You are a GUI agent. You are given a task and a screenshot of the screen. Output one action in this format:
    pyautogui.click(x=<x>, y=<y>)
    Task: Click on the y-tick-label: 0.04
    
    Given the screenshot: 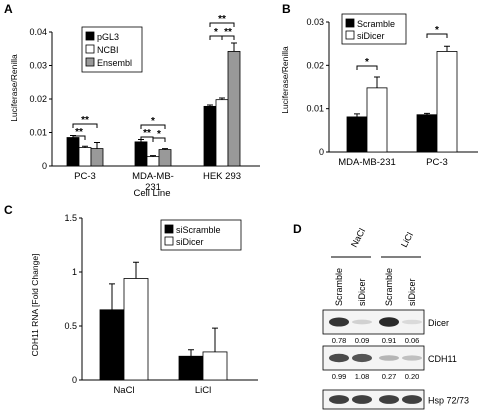 What is the action you would take?
    pyautogui.click(x=38, y=32)
    